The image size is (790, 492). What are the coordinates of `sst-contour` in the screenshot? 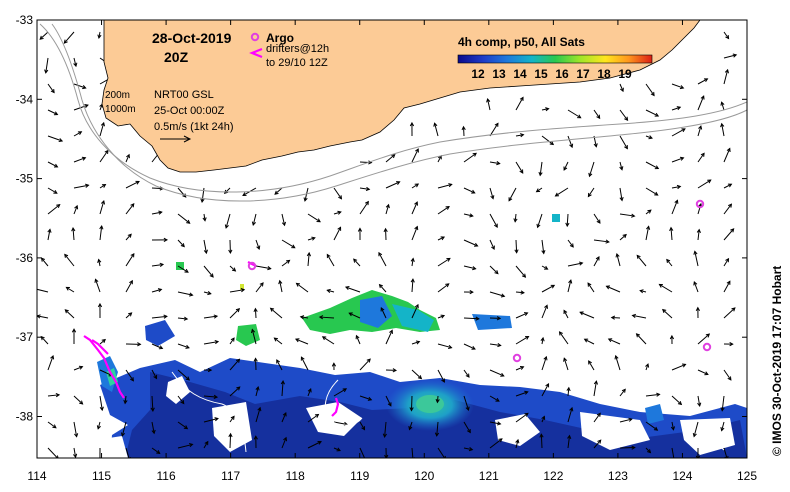 It's located at (711, 435).